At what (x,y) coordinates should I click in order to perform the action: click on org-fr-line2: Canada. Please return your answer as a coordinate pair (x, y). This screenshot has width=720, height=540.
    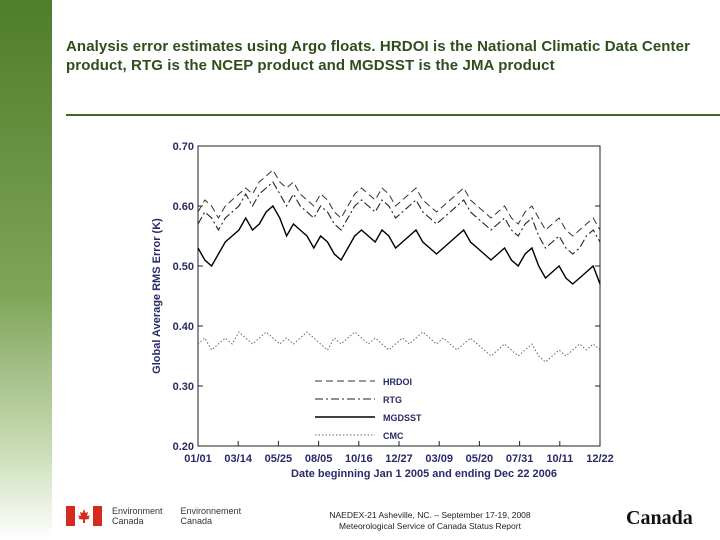
    Looking at the image, I should click on (196, 521).